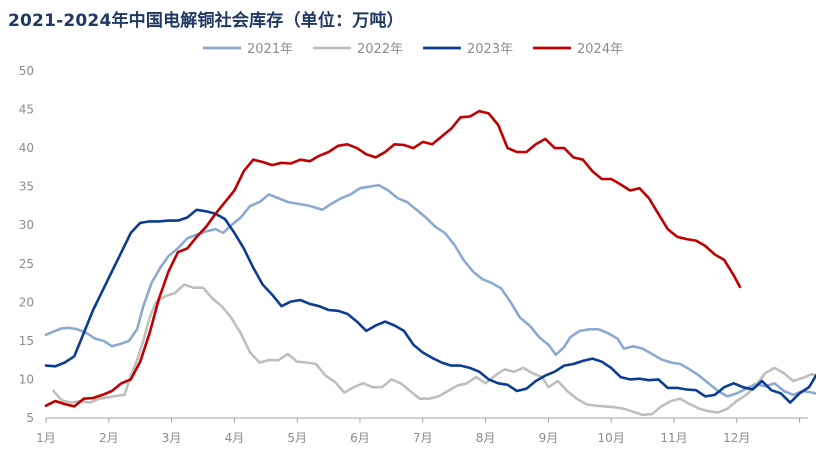 This screenshot has width=816, height=461. I want to click on y-tick-label: 20, so click(26, 302).